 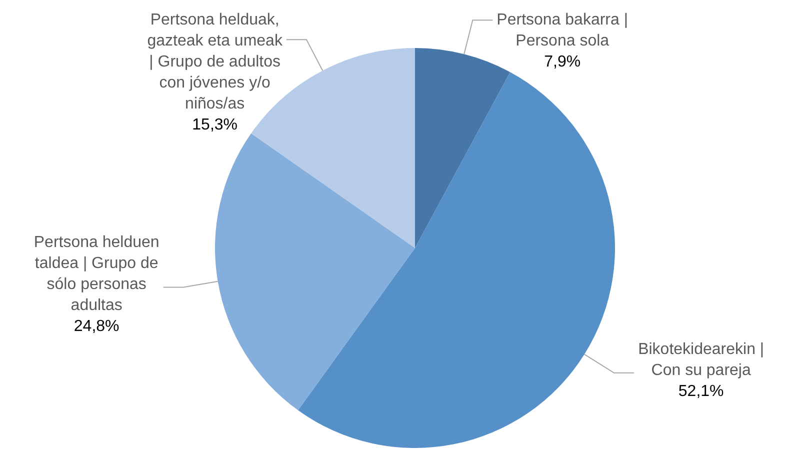 What do you see at coordinates (215, 125) in the screenshot?
I see `data-label: 15,3%` at bounding box center [215, 125].